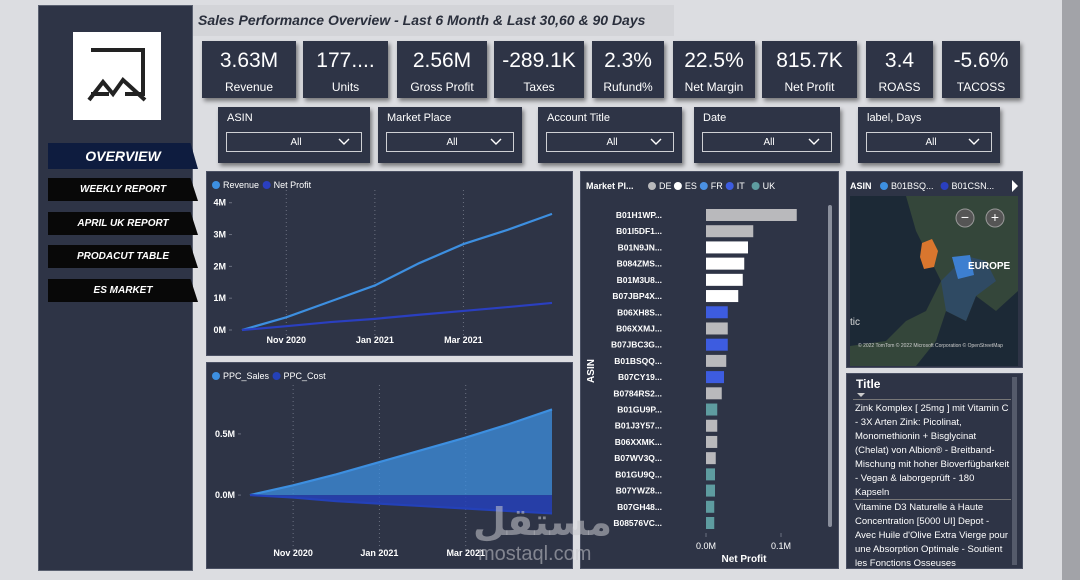  Describe the element at coordinates (123, 189) in the screenshot. I see `nav-button: WEEKLY REPORT` at that location.